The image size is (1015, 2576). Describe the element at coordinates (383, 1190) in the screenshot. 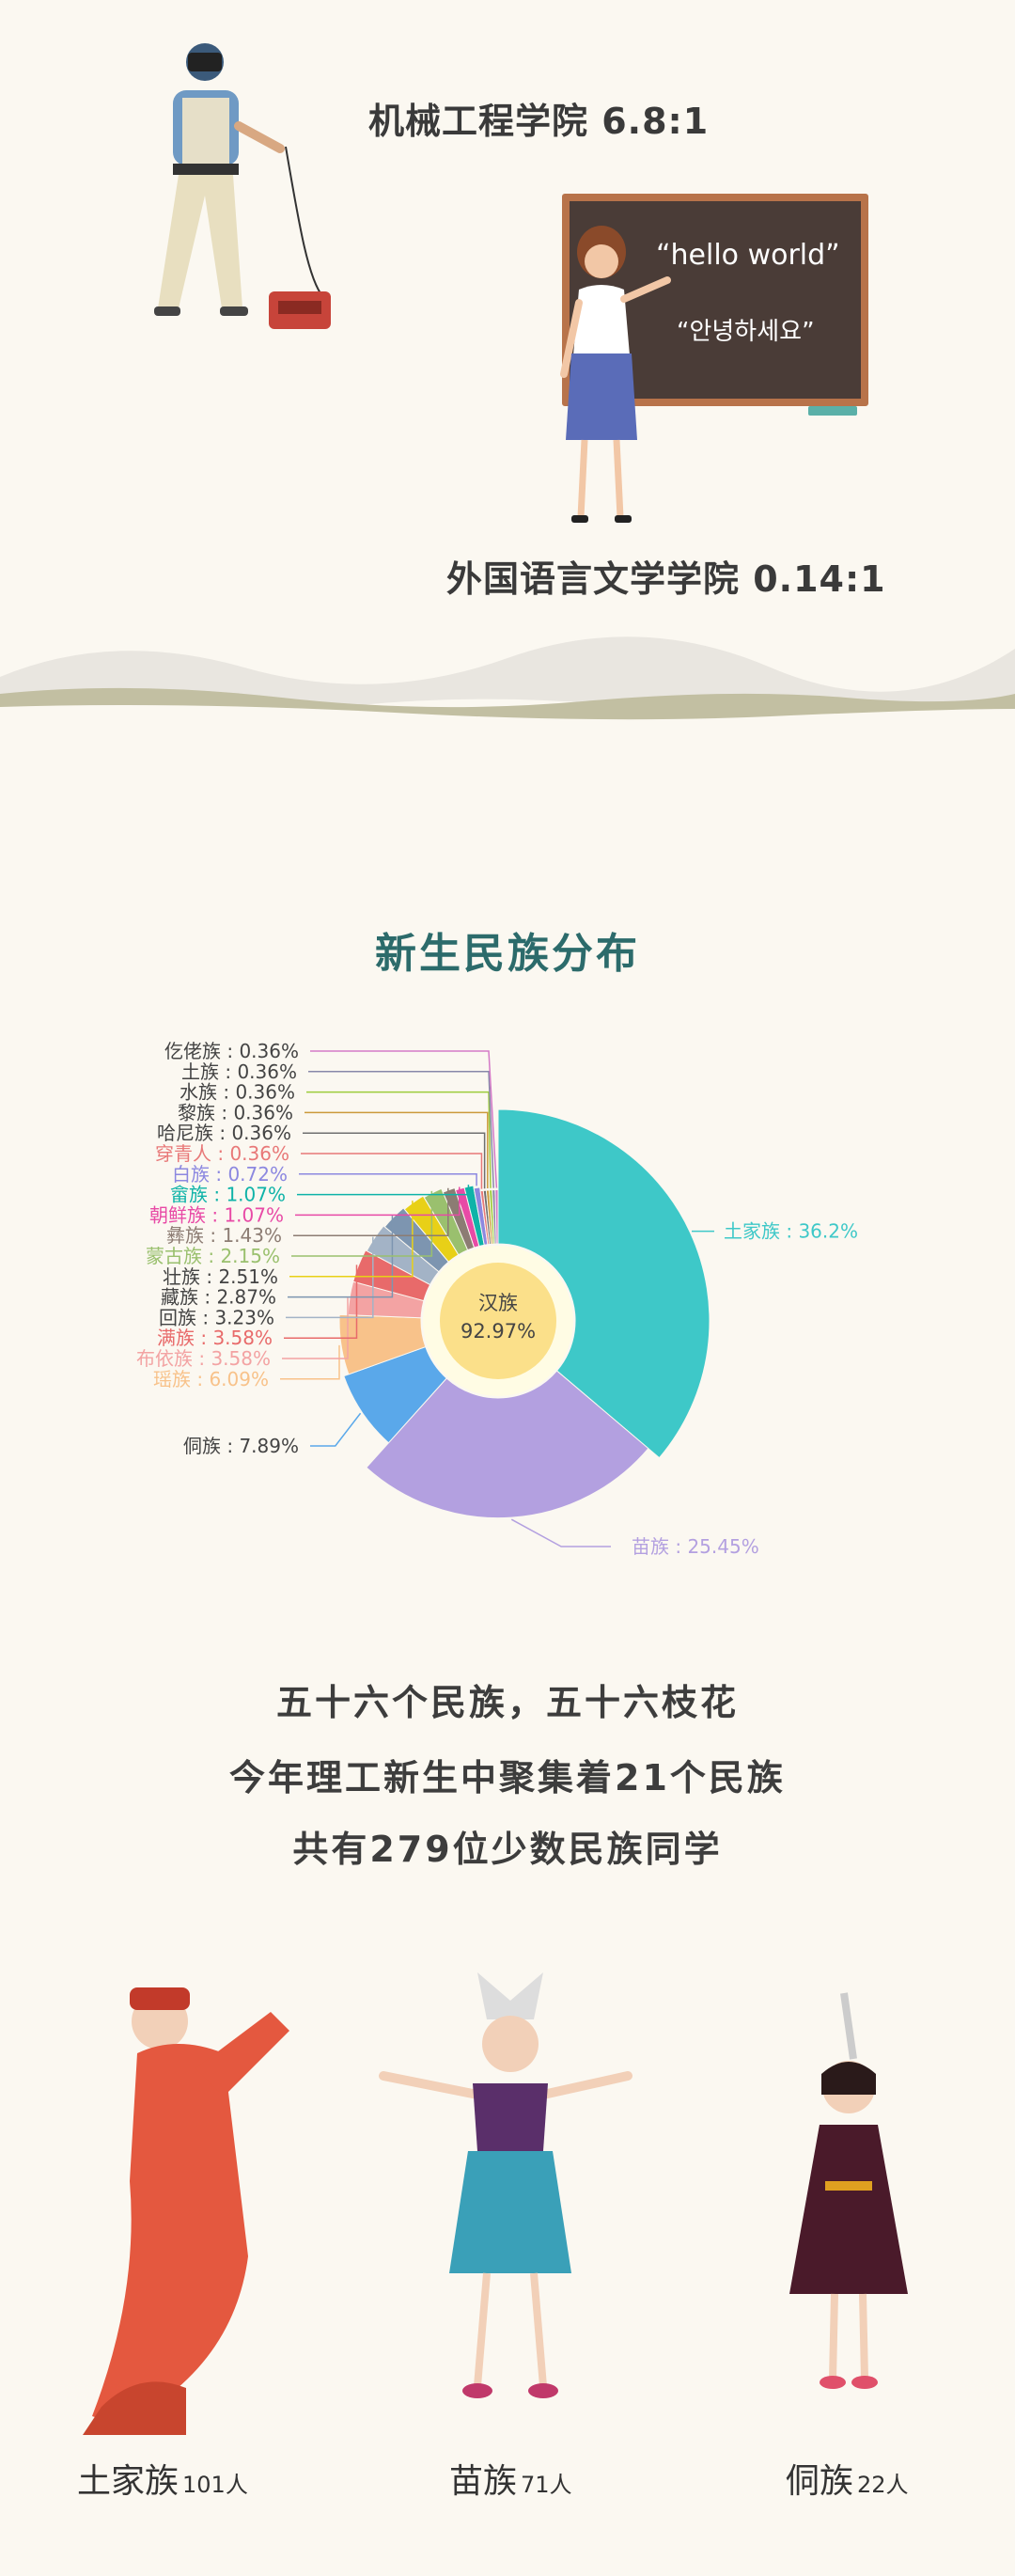

I see `leader-畲族` at that location.